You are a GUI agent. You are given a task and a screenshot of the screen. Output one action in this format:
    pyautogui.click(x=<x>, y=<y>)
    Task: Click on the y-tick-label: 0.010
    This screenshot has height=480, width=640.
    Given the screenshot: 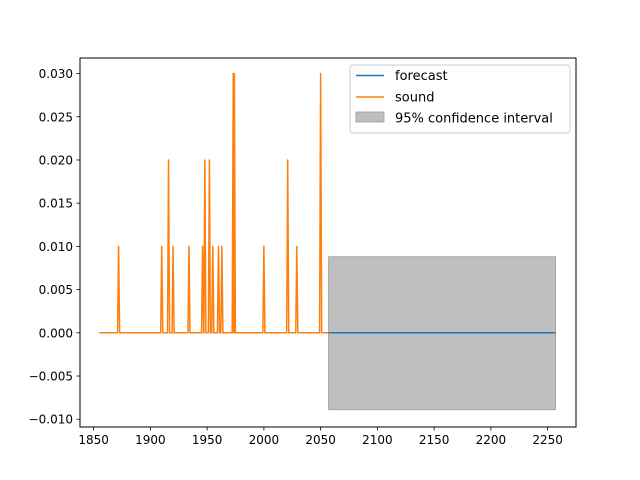 What is the action you would take?
    pyautogui.click(x=56, y=247)
    